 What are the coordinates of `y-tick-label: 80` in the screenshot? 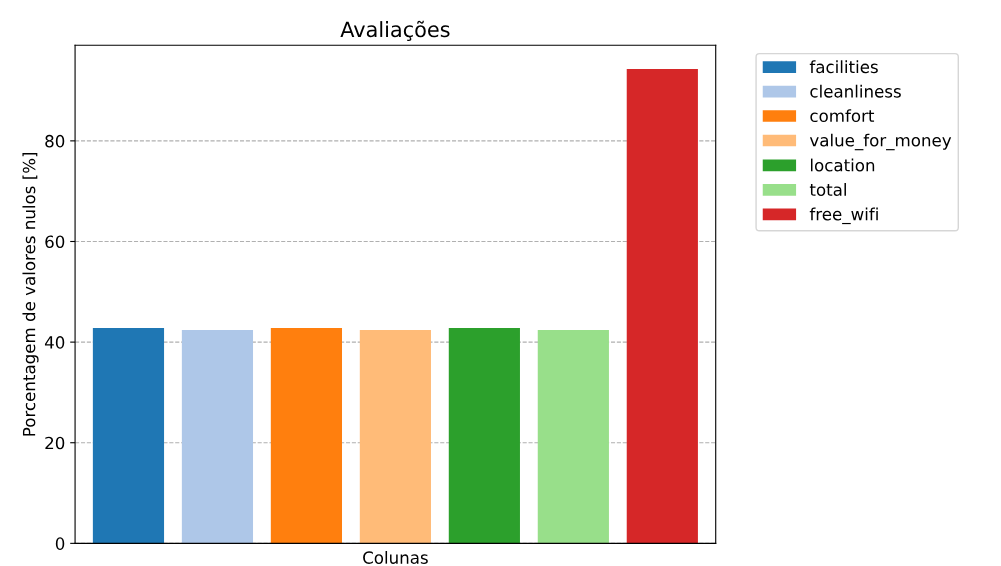 It's located at (55, 141).